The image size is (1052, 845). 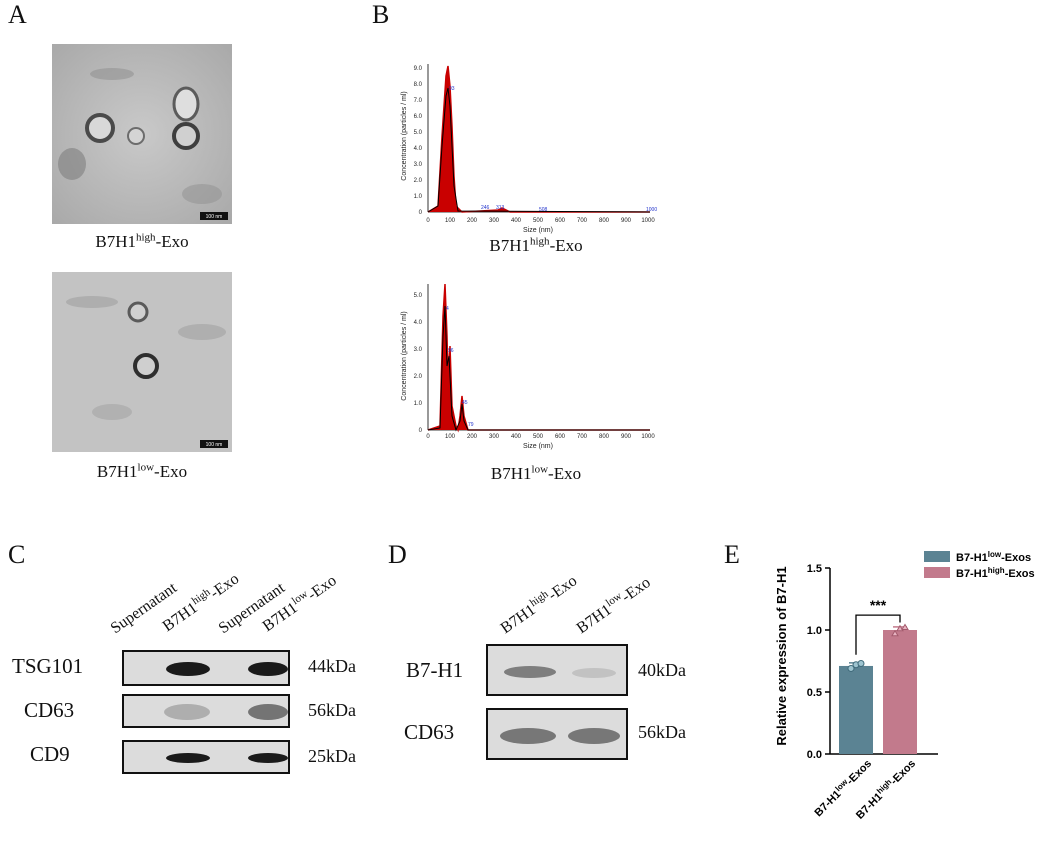 What do you see at coordinates (452, 89) in the screenshot?
I see `svg-text: 93` at bounding box center [452, 89].